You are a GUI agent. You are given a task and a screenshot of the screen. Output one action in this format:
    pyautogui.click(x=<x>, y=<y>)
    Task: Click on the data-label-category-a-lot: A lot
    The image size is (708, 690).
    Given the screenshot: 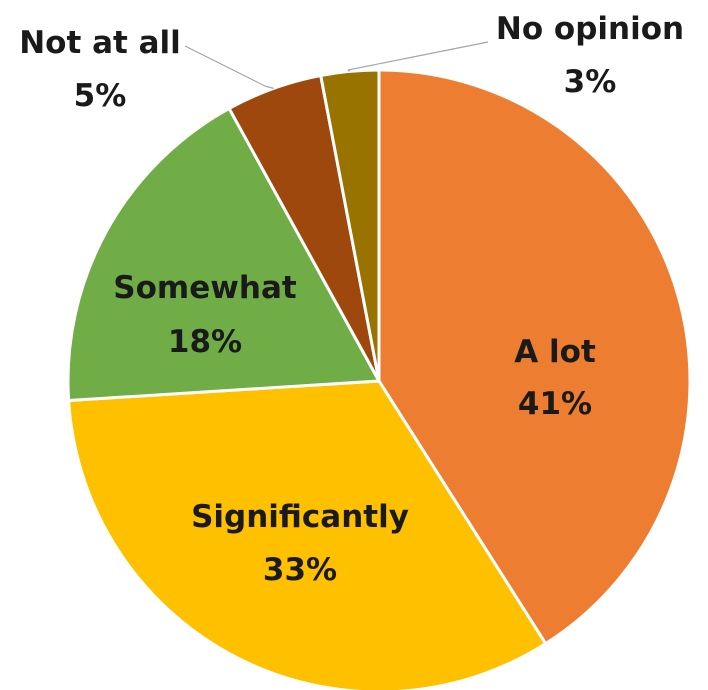 What is the action you would take?
    pyautogui.click(x=555, y=352)
    